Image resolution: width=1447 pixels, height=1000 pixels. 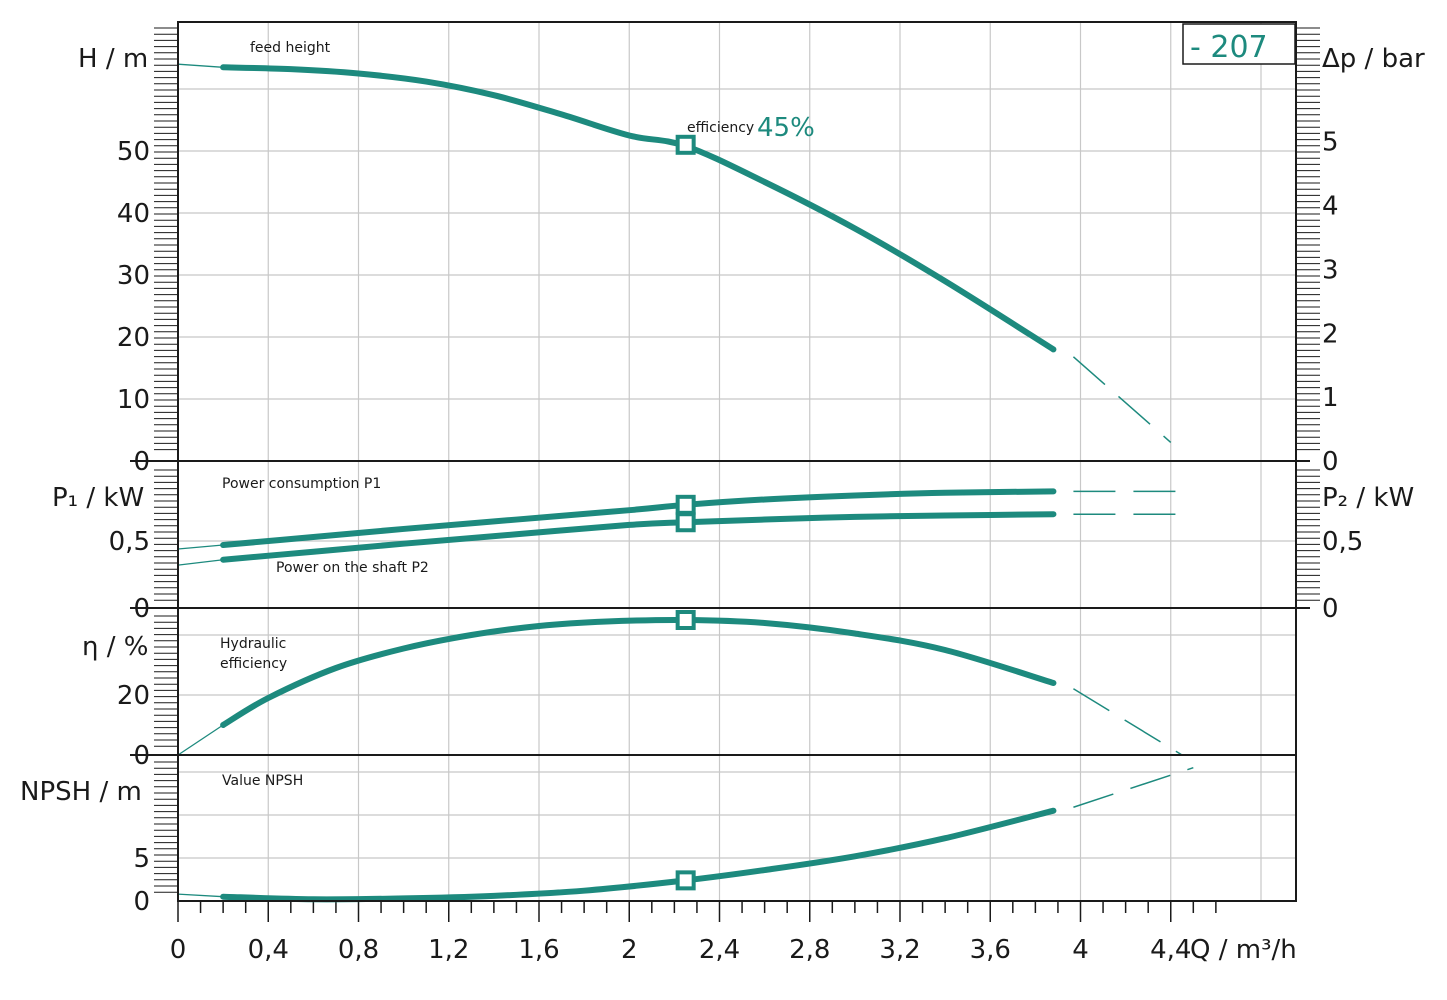 What do you see at coordinates (1128, 722) in the screenshot?
I see `efficiency-extrapolation-trail` at bounding box center [1128, 722].